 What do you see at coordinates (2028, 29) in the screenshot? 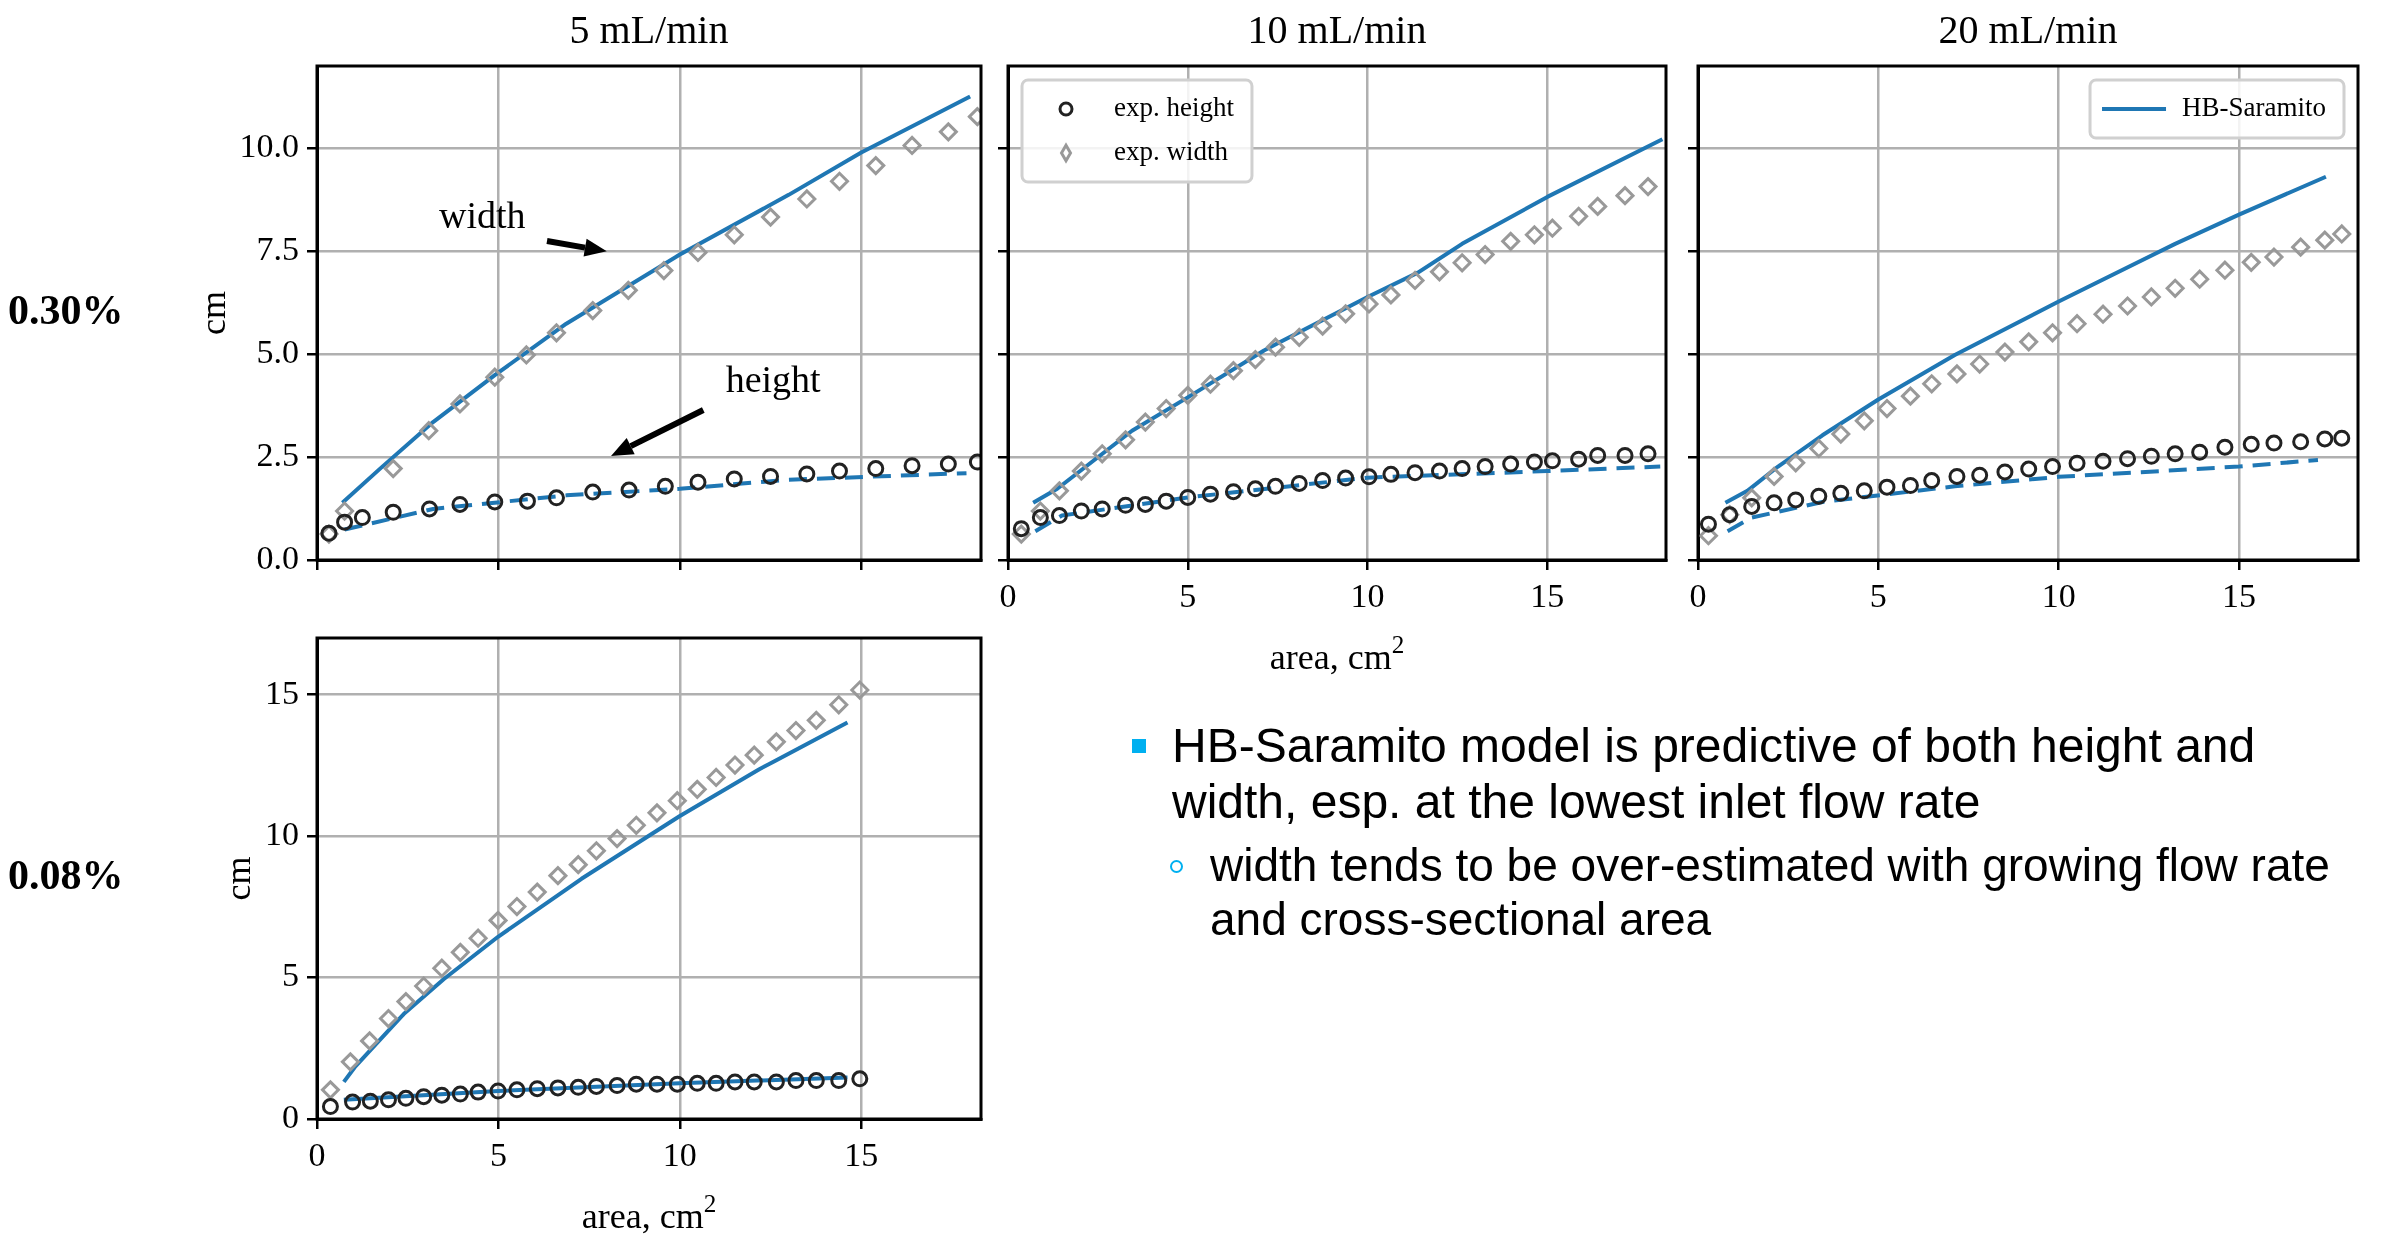
I see `chart-title: 20 mL/min` at bounding box center [2028, 29].